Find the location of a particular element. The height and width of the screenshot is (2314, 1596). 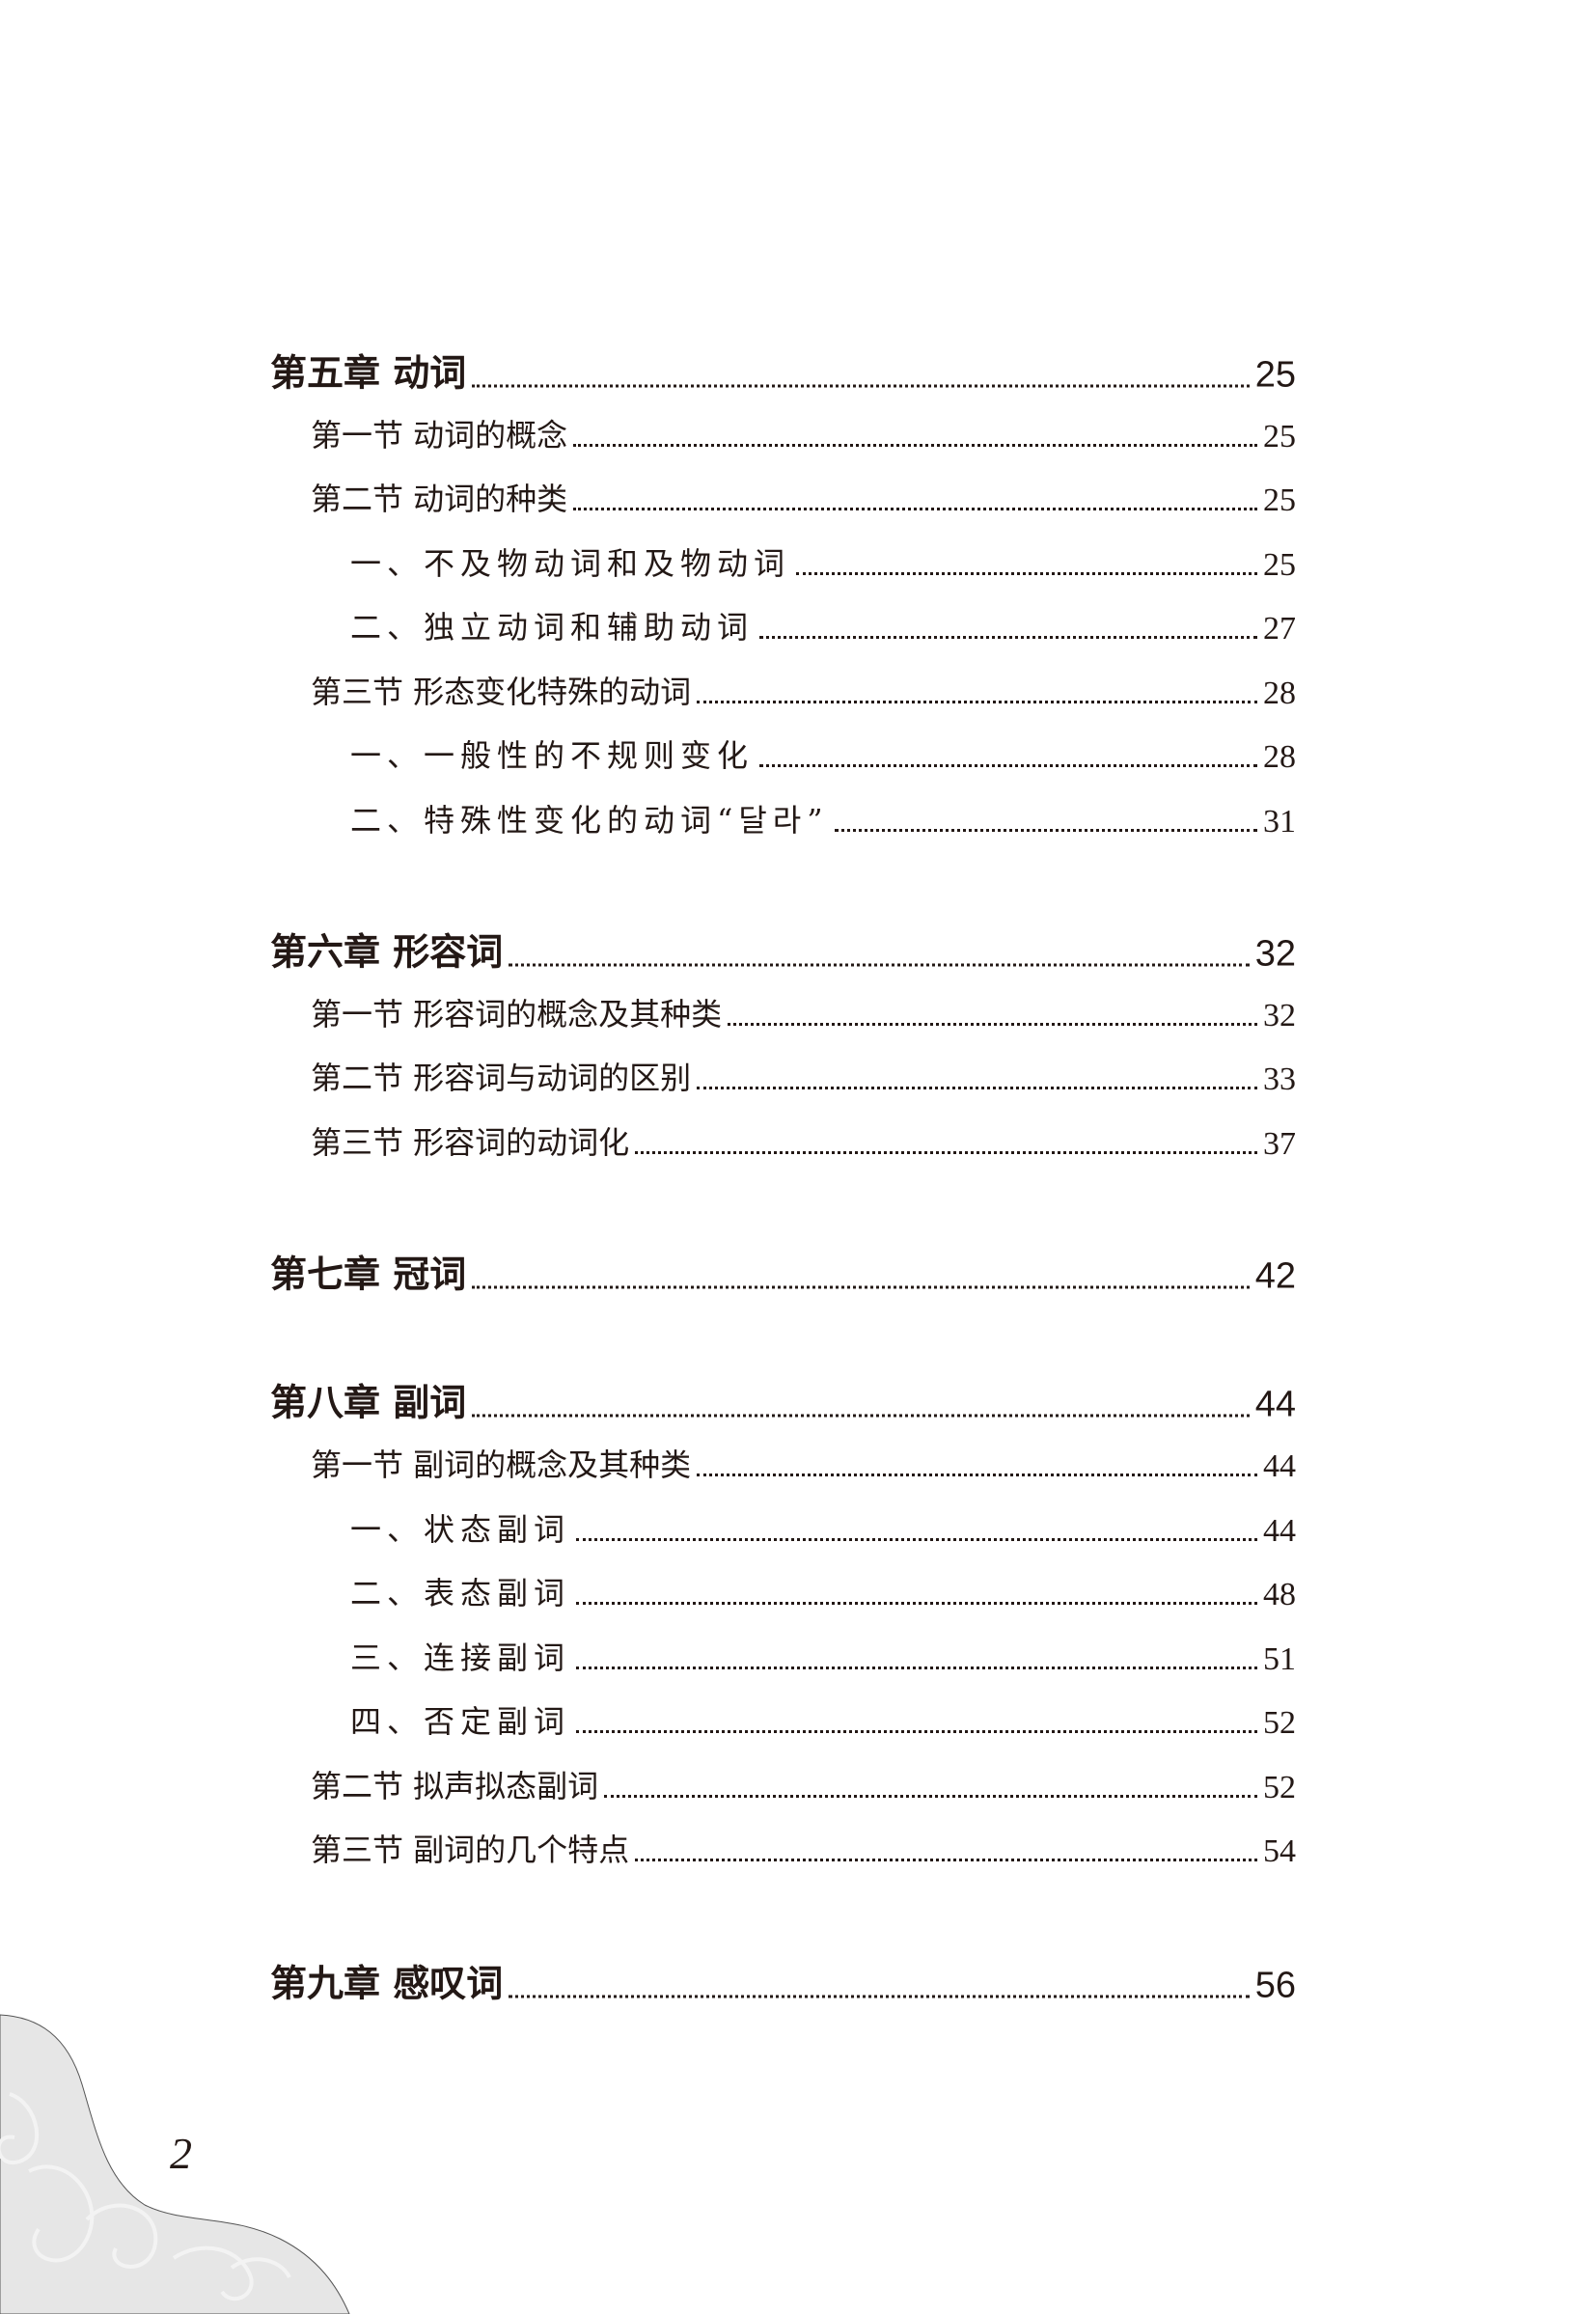

toc-entry-title: 一、状态副词 is located at coordinates (461, 1529).